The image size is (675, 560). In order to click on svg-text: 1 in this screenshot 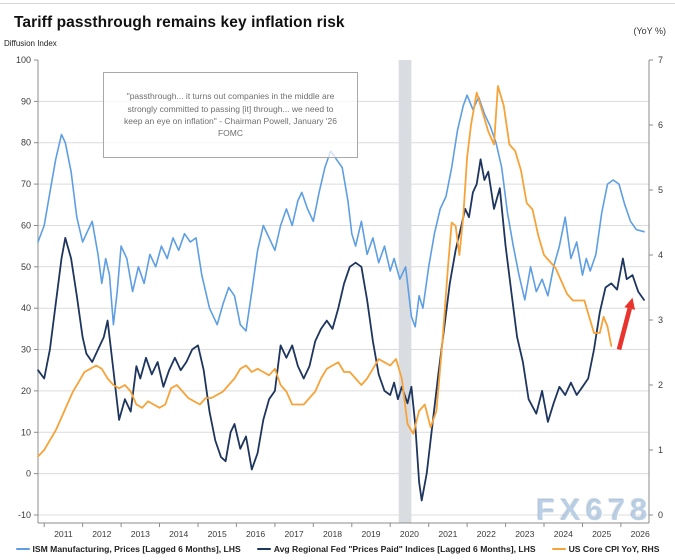, I will do `click(660, 450)`.